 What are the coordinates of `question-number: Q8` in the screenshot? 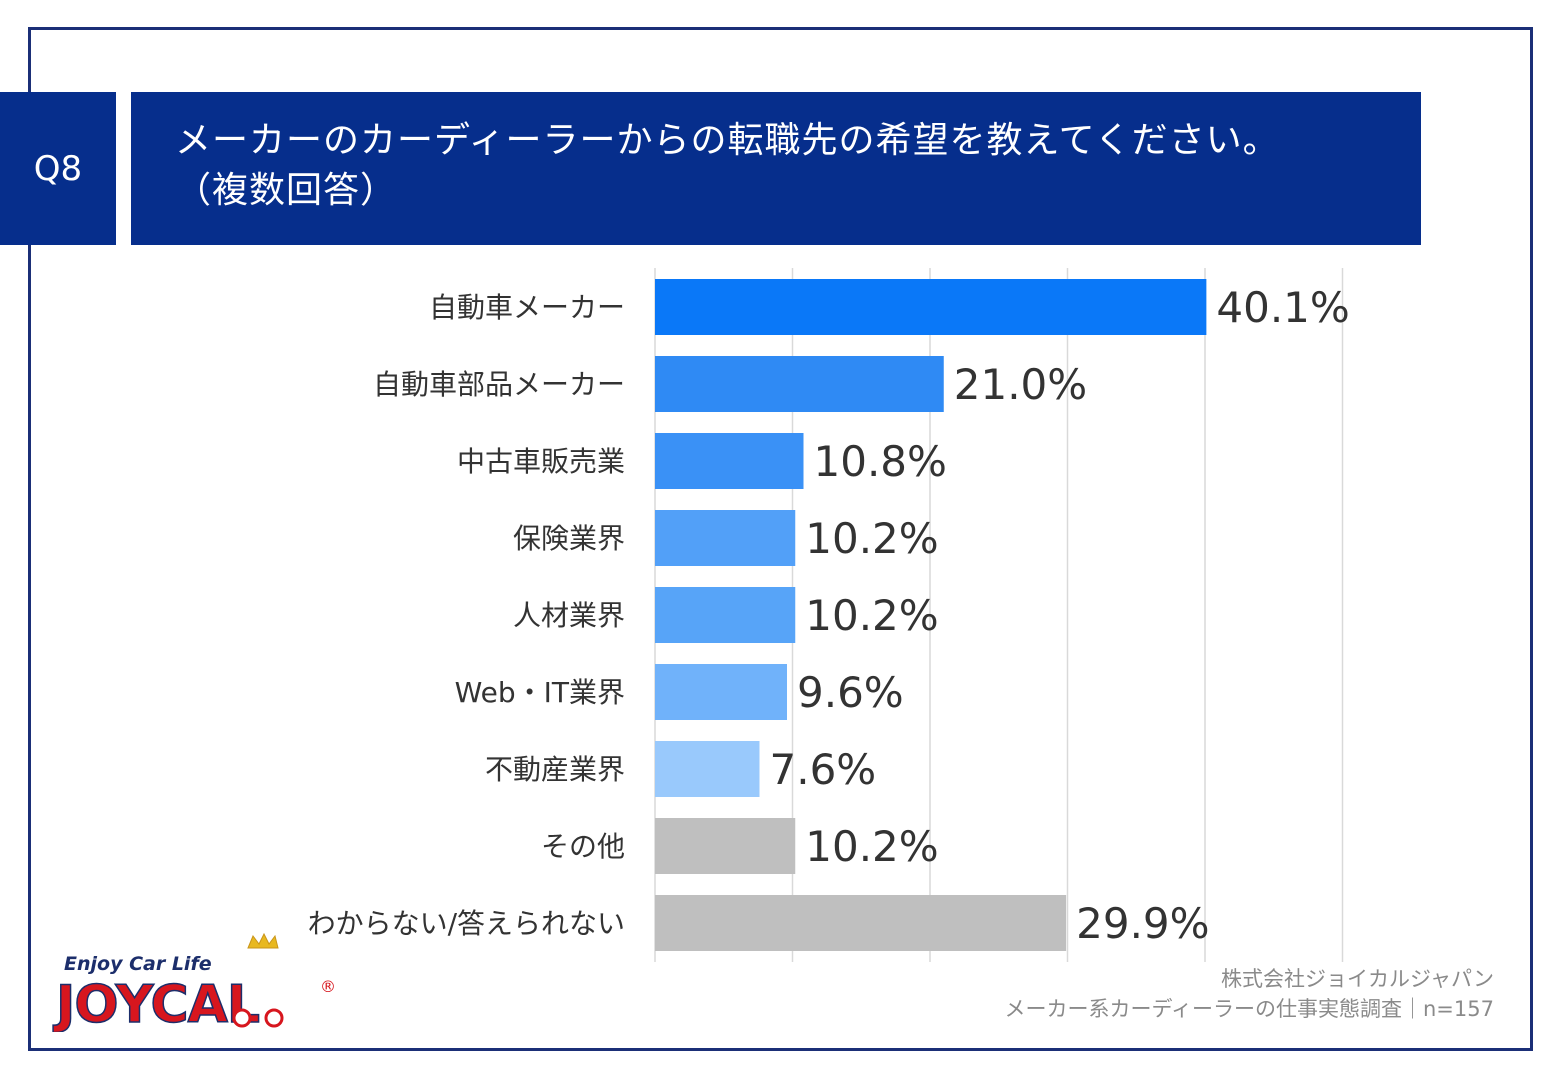 It's located at (58, 168).